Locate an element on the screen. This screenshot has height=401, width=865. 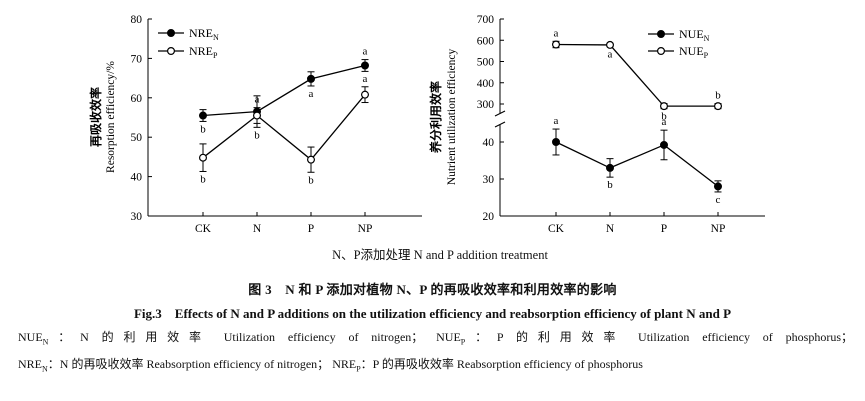
left-y-tick-label: 50 is located at coordinates (137, 138).